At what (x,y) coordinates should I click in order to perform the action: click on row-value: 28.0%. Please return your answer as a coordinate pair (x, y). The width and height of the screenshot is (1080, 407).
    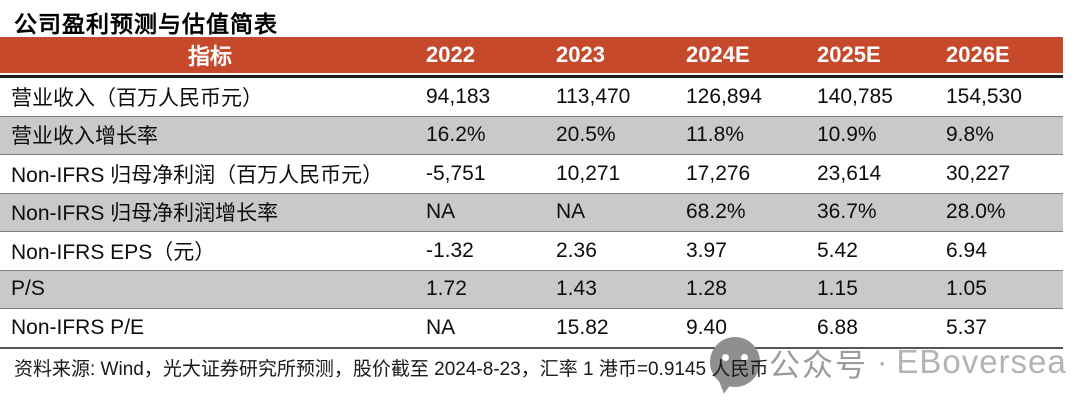
    Looking at the image, I should click on (976, 212).